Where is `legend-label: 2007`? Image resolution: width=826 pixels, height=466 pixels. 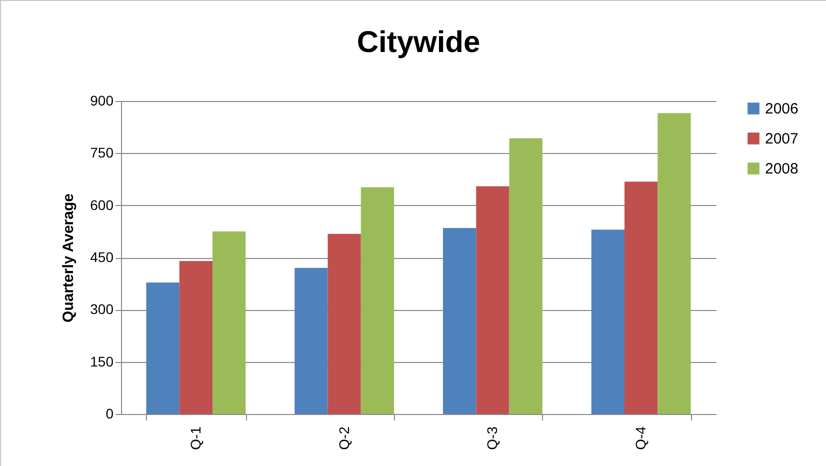
legend-label: 2007 is located at coordinates (781, 139).